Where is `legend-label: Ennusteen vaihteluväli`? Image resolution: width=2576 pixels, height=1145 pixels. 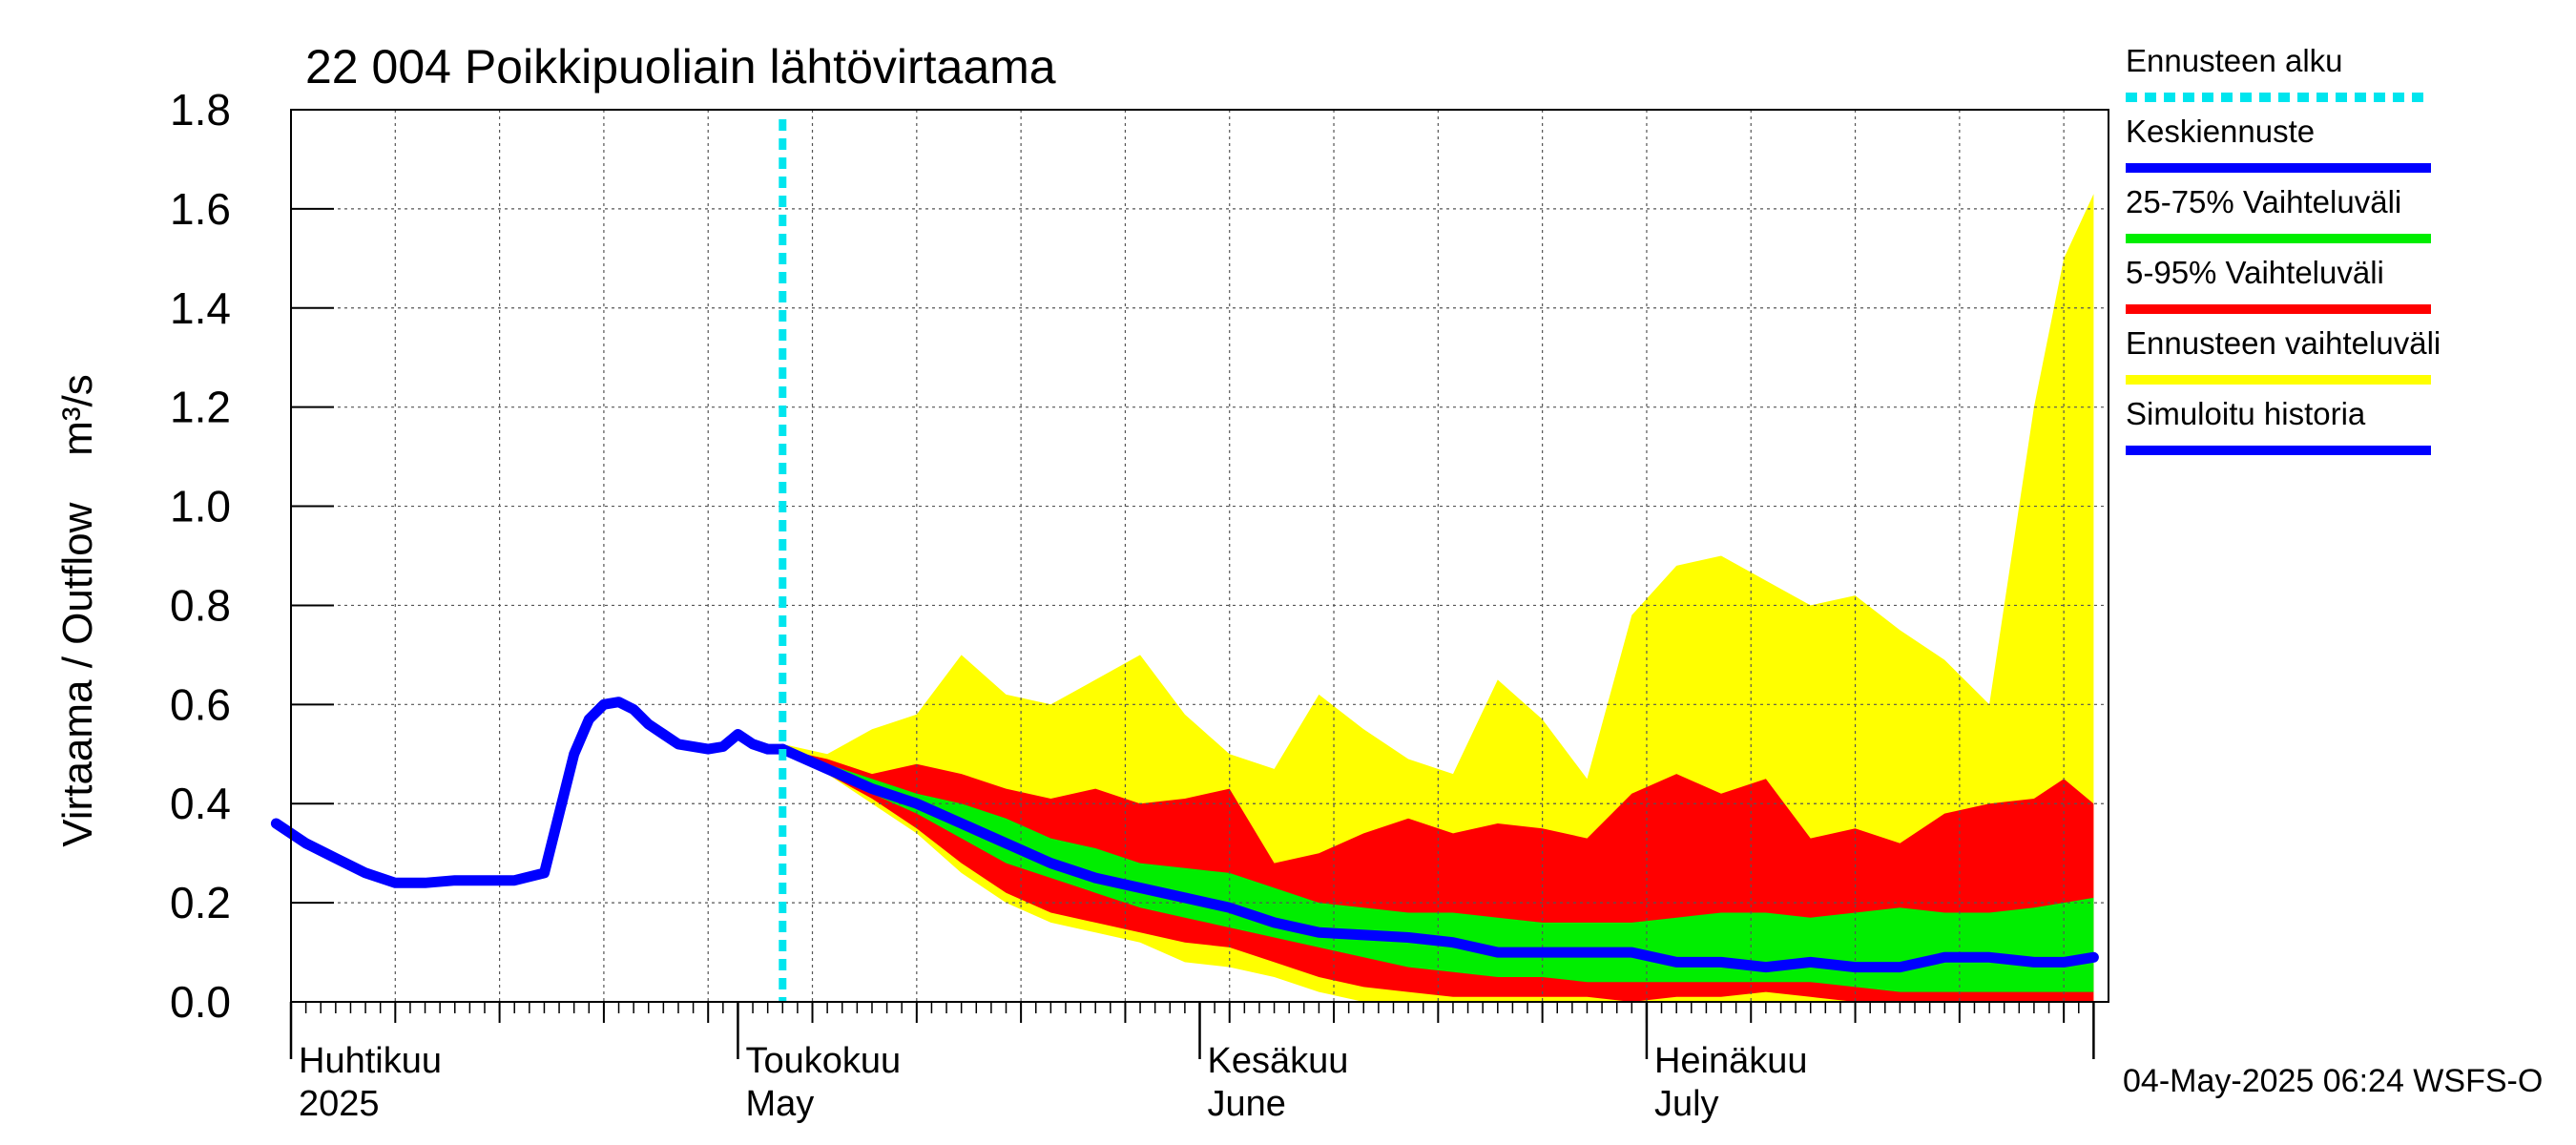
legend-label: Ennusteen vaihteluväli is located at coordinates (2283, 343).